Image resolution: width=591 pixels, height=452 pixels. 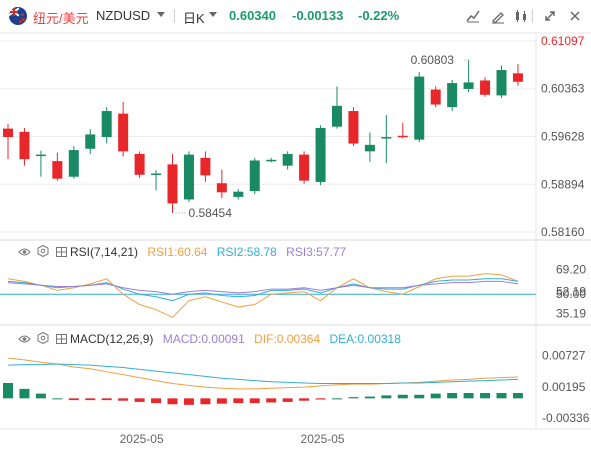 I want to click on dea-line, so click(x=262, y=374).